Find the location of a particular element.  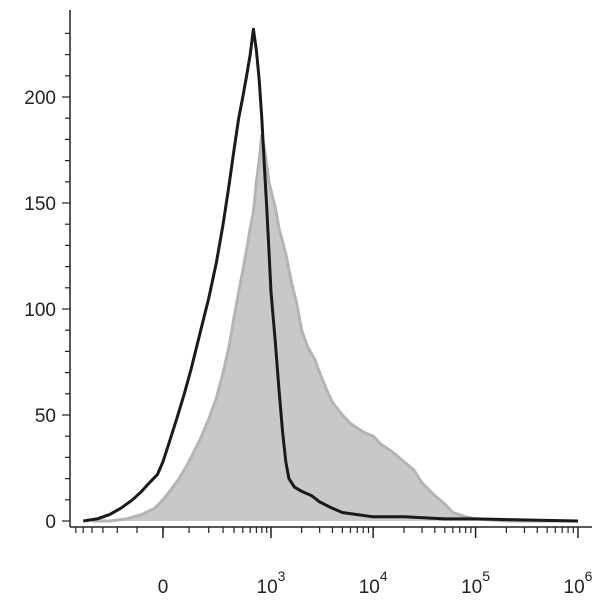

x-tick-label: 10⁴ is located at coordinates (373, 583).